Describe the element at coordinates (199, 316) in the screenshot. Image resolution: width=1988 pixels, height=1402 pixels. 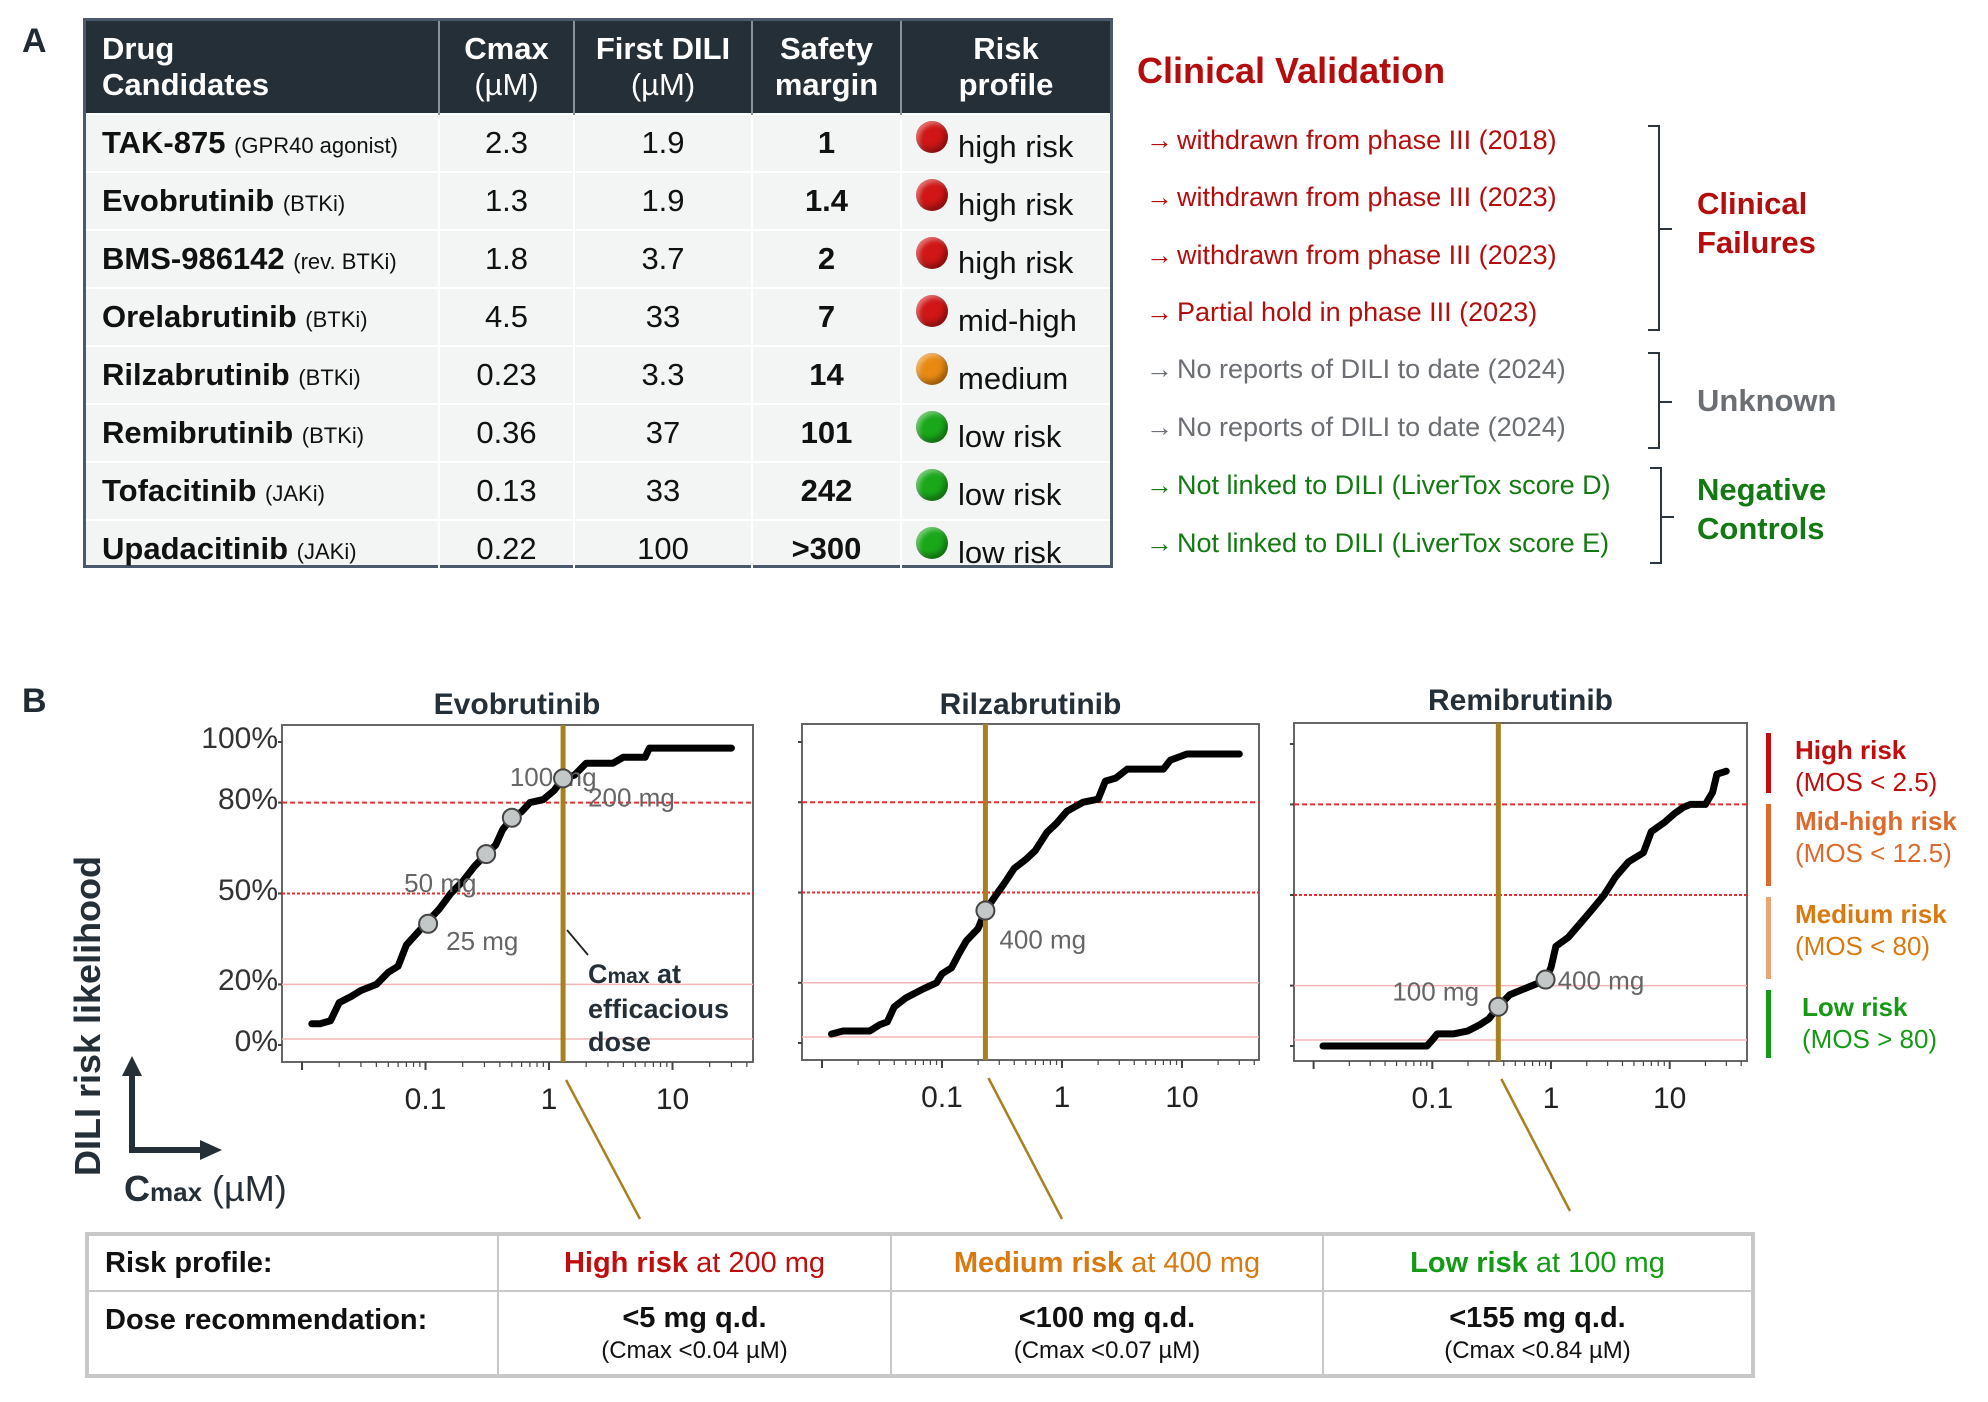
I see `drug-name: Orelabrutinib` at that location.